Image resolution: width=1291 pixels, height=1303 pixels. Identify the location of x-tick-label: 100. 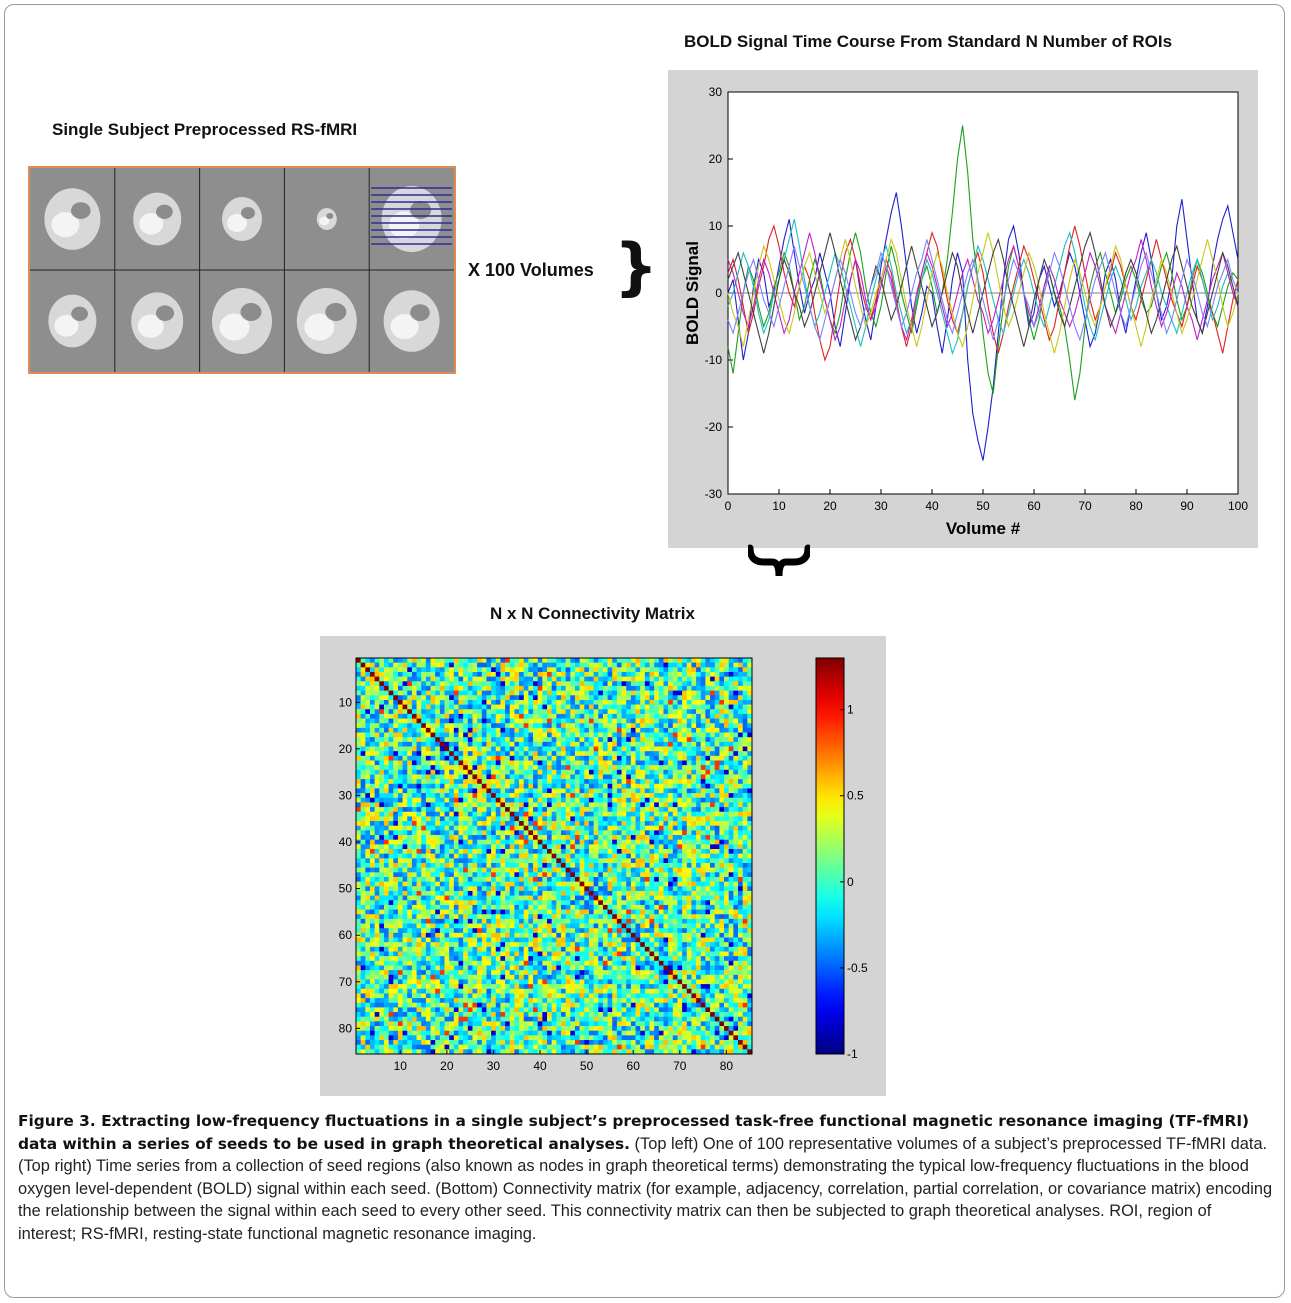
(1238, 506).